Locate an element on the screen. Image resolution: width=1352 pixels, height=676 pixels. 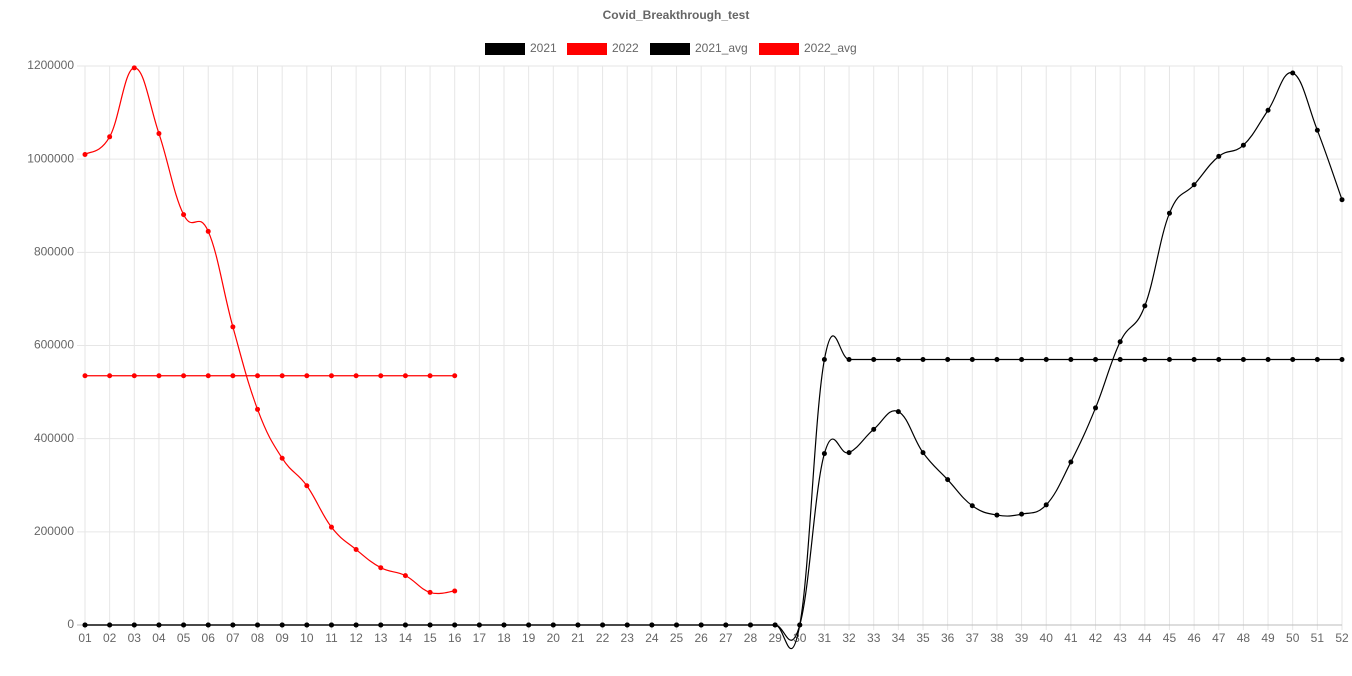
legend-label: 2021 is located at coordinates (543, 48).